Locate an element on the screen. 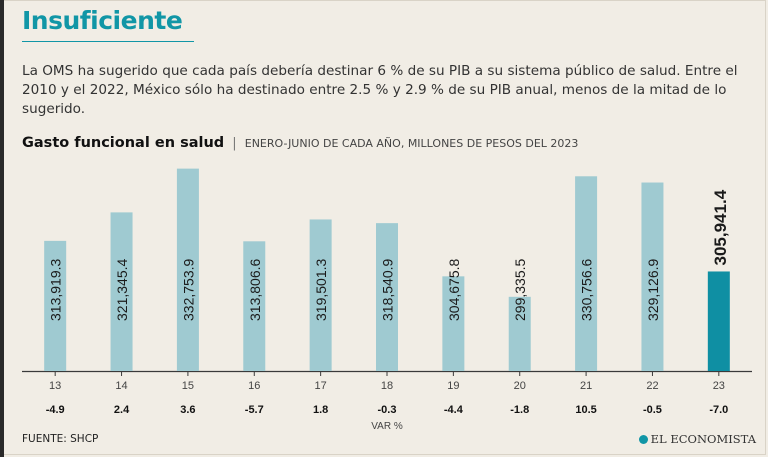  bar-value-label-13: 313,919.3 is located at coordinates (56, 290).